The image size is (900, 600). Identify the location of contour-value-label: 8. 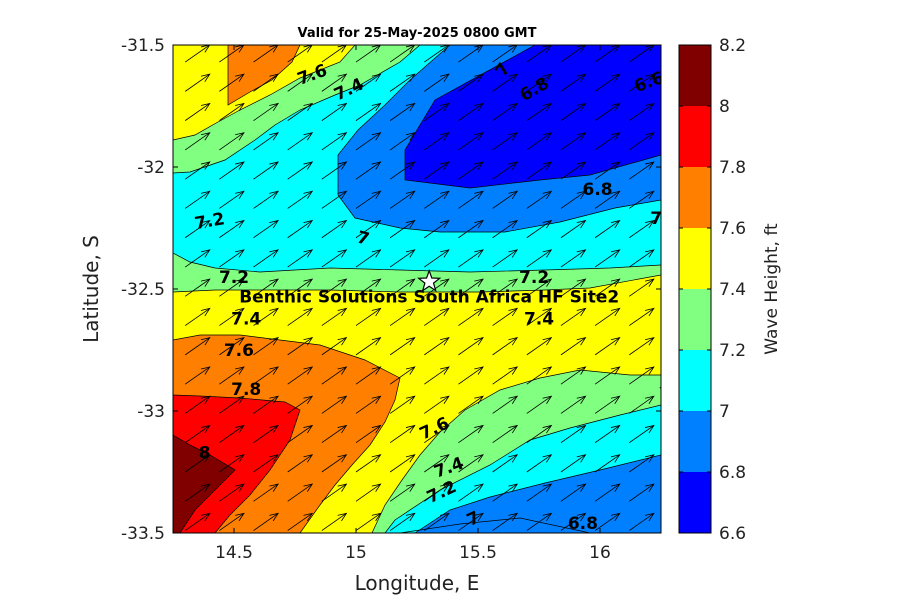
(205, 453).